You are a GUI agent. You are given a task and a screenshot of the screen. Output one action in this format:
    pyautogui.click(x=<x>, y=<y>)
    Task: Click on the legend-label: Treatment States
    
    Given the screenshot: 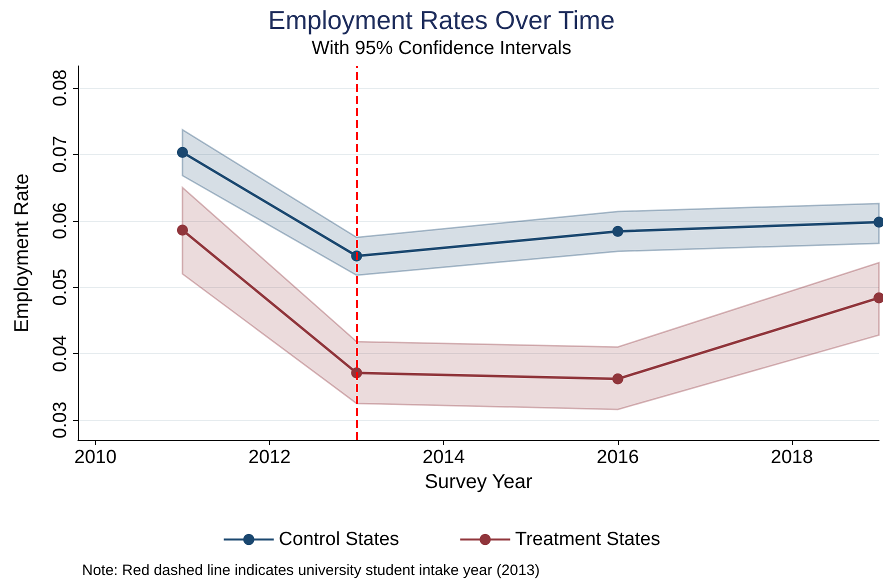 What is the action you would take?
    pyautogui.click(x=587, y=539)
    